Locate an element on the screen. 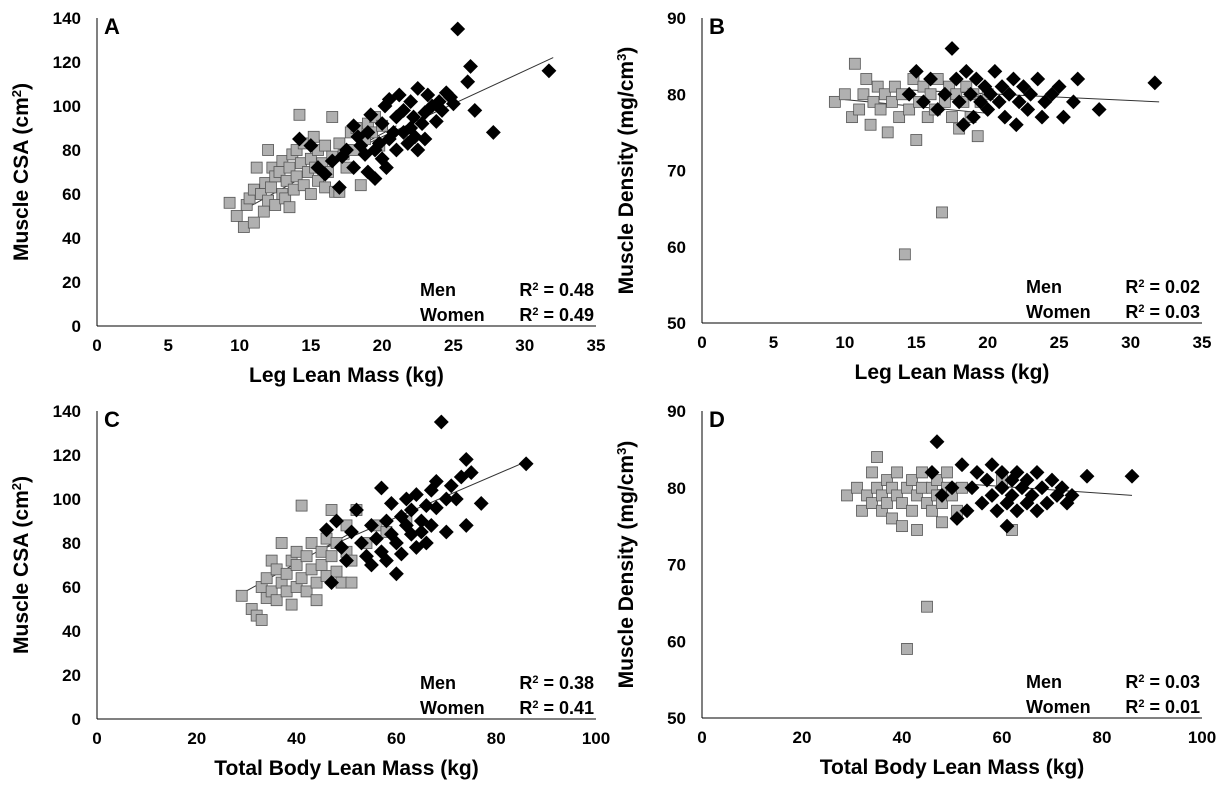  y-tick-label: 140 is located at coordinates (67, 411).